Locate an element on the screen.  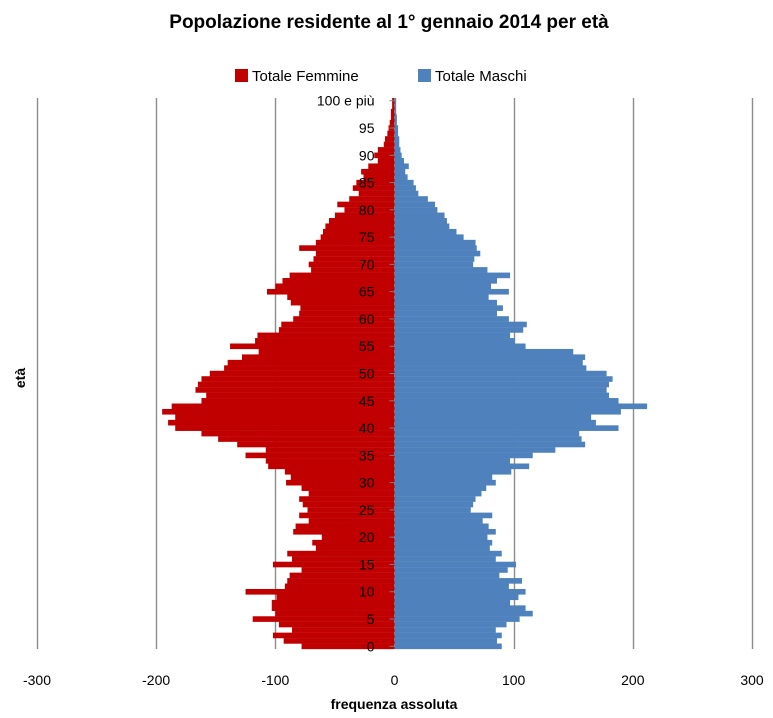
x-tick-label: 300 is located at coordinates (752, 680).